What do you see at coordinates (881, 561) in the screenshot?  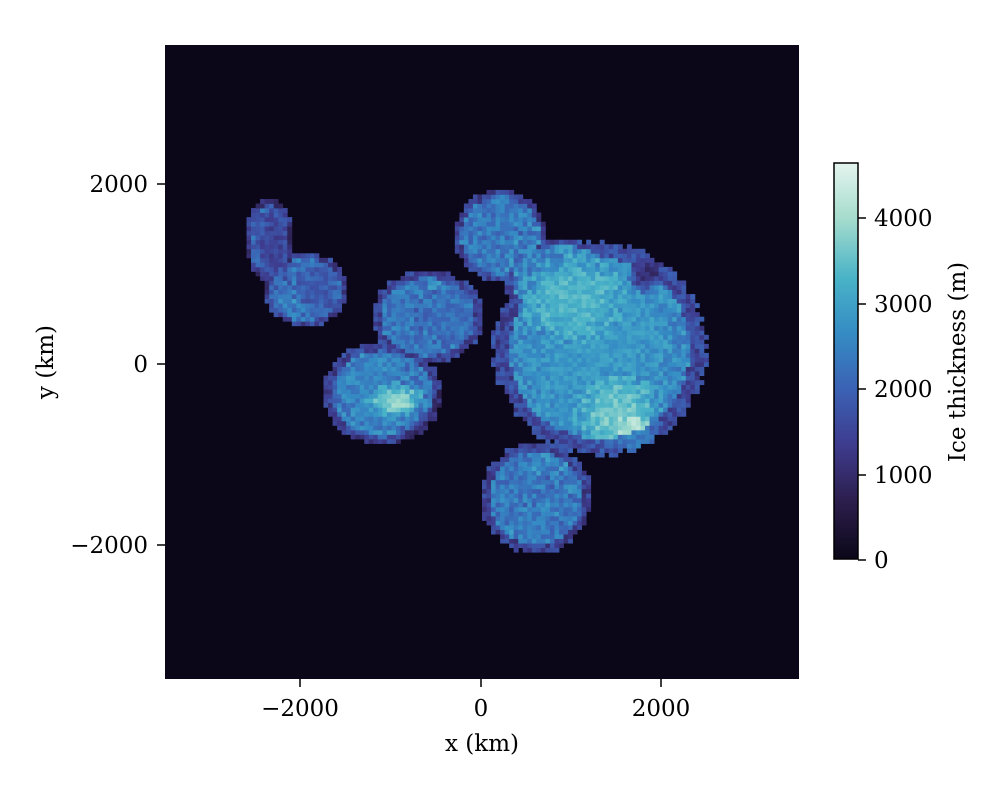 I see `colorbar-tick-label: 0` at bounding box center [881, 561].